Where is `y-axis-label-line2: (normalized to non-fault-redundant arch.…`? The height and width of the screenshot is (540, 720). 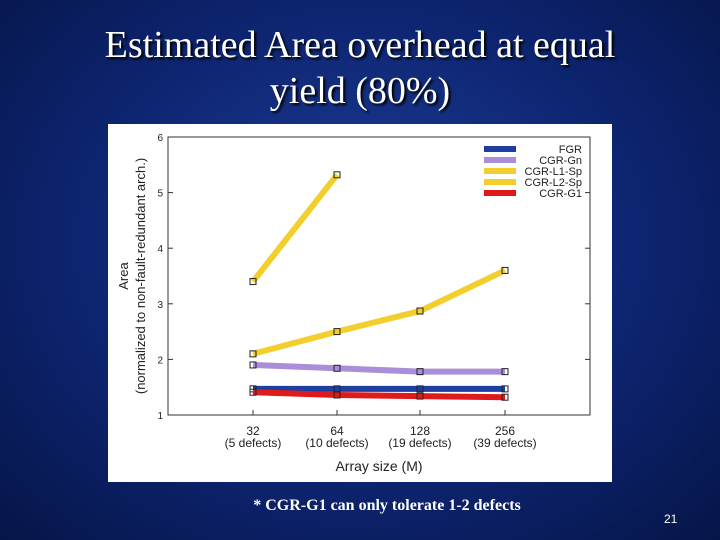 y-axis-label-line2: (normalized to non-fault-redundant arch.… is located at coordinates (140, 276).